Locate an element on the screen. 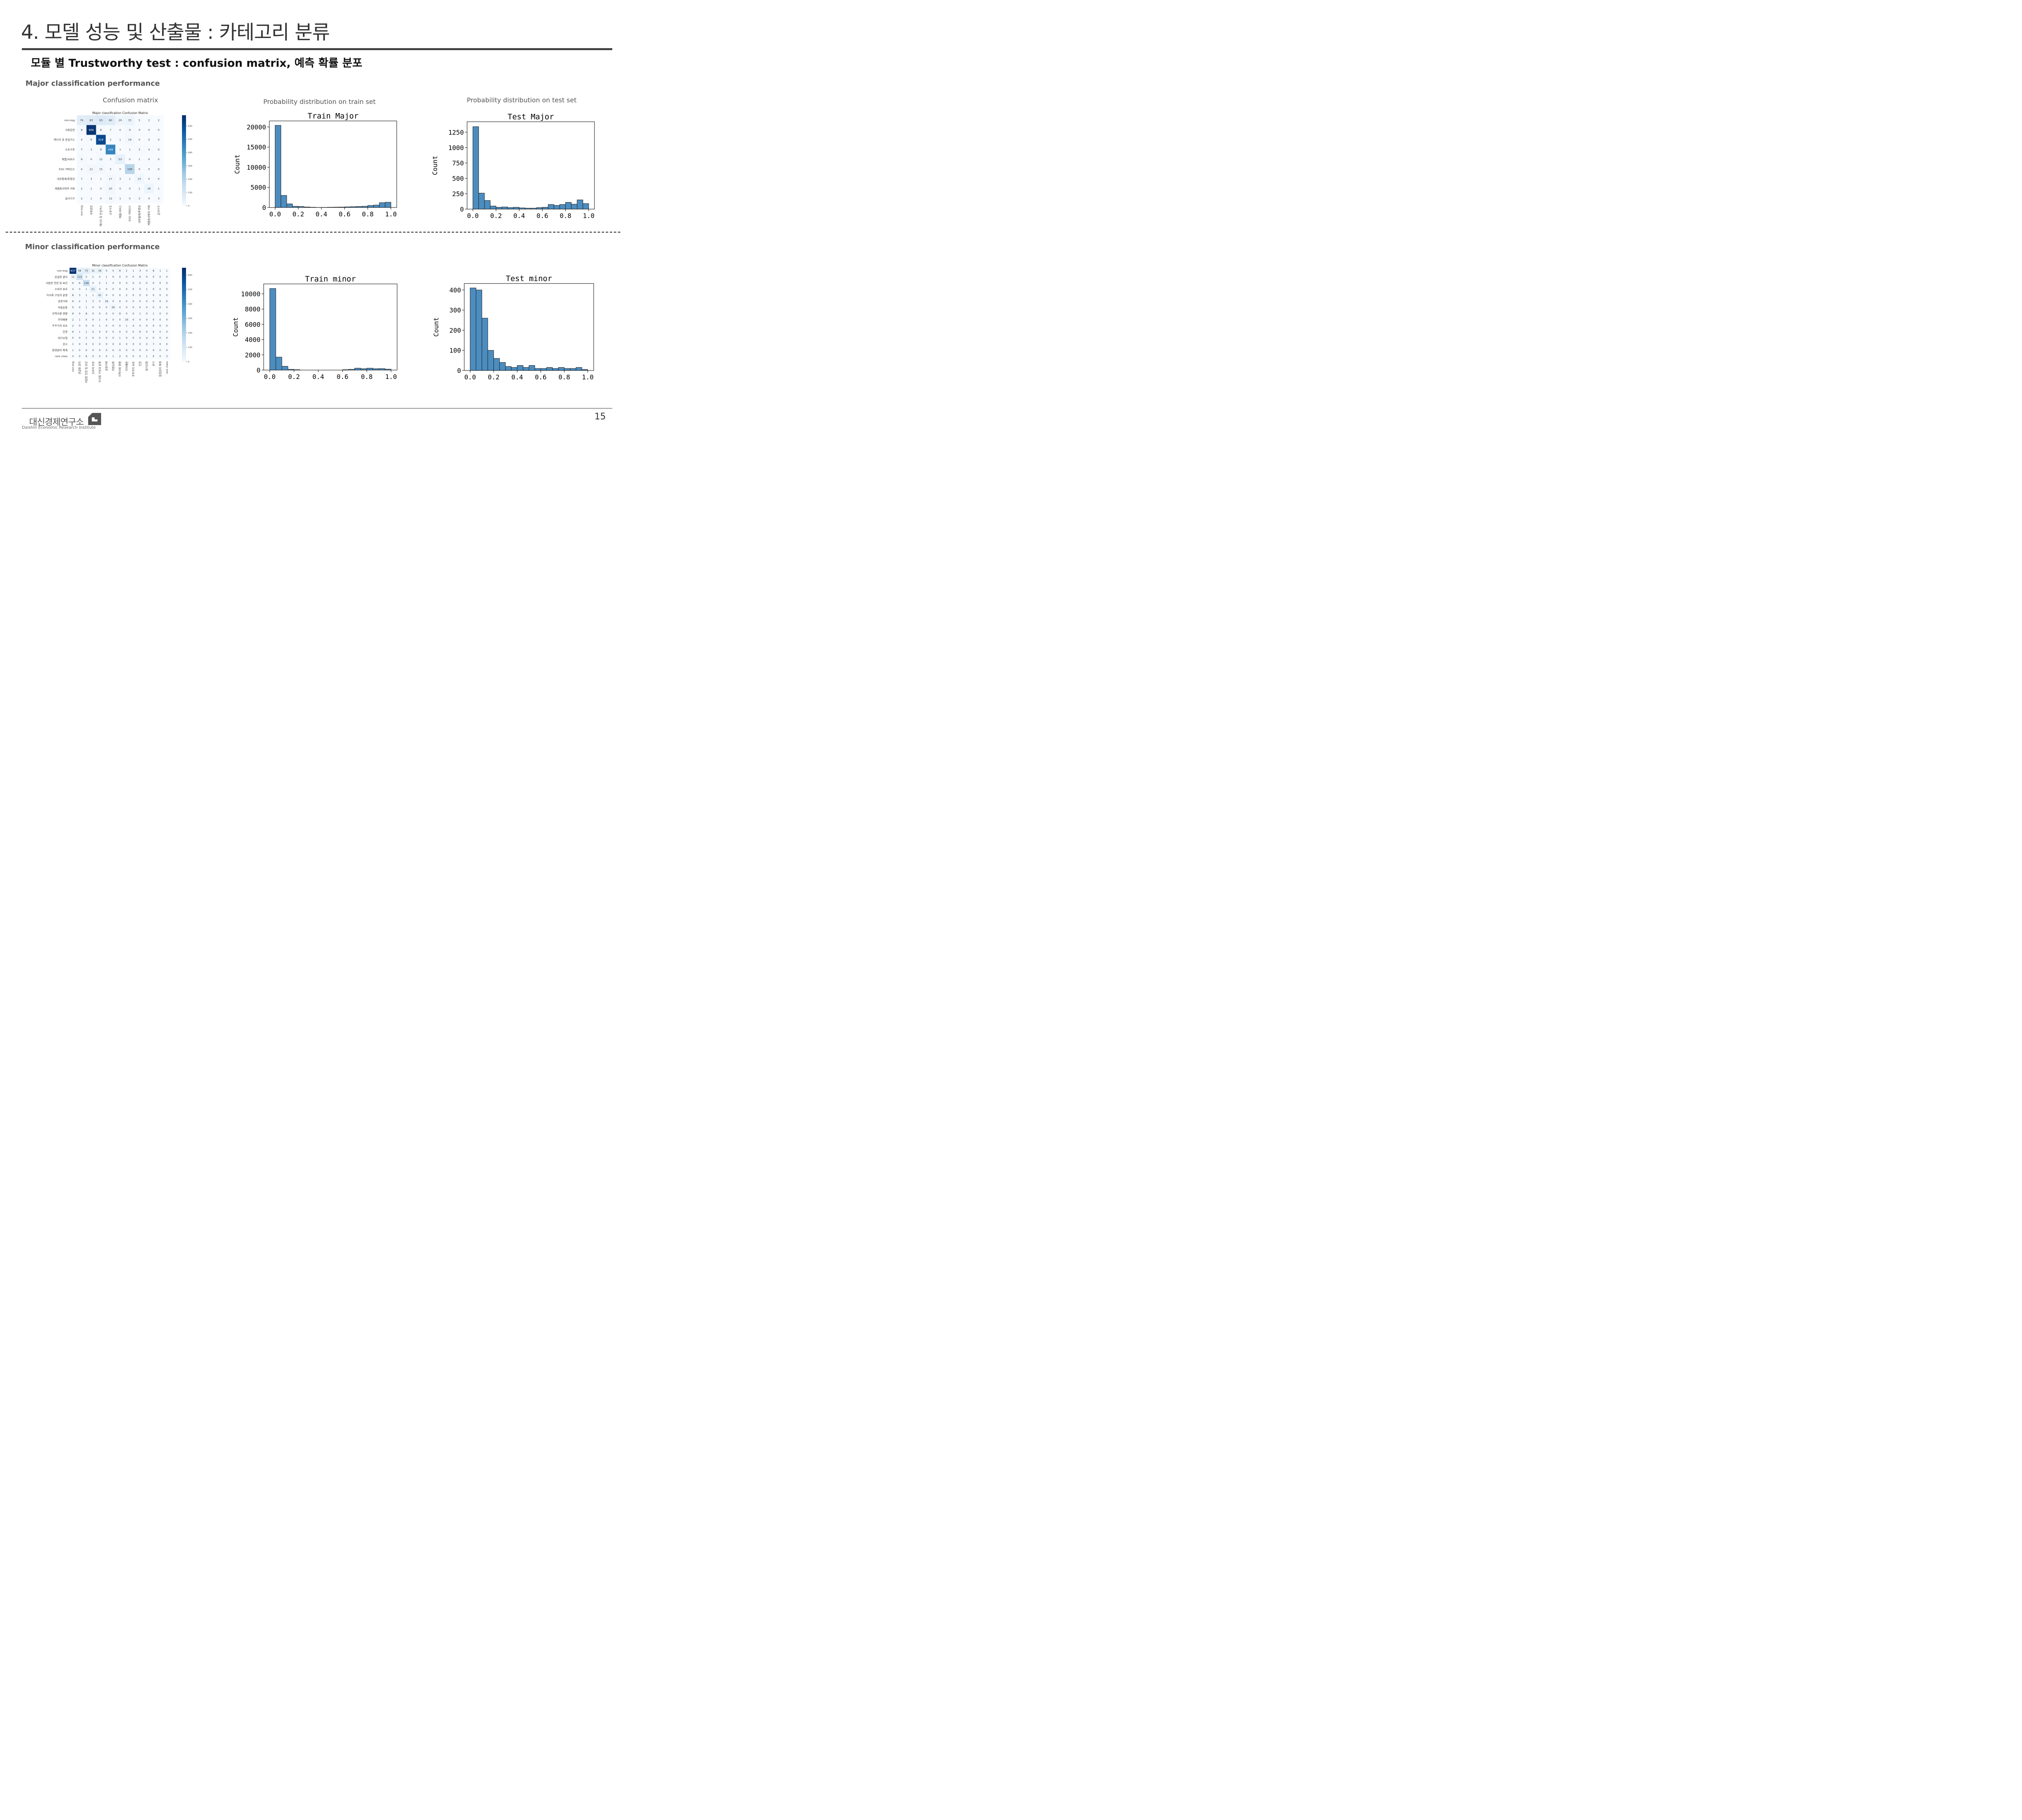  confusion-cell-value: 20 is located at coordinates (110, 189).